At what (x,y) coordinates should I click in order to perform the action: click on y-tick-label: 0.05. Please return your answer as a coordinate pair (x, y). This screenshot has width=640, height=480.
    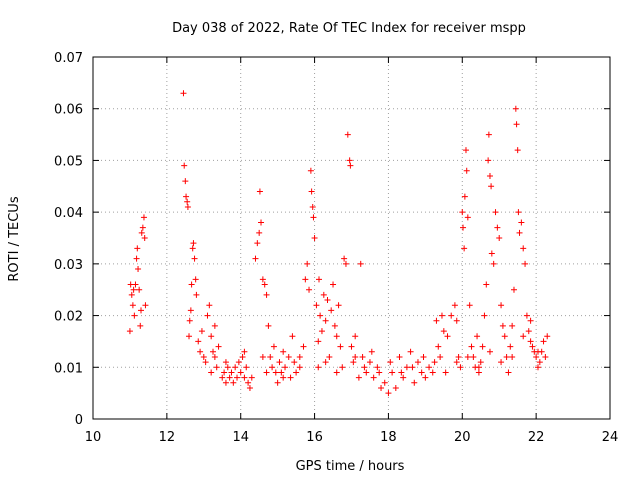
    Looking at the image, I should click on (68, 161).